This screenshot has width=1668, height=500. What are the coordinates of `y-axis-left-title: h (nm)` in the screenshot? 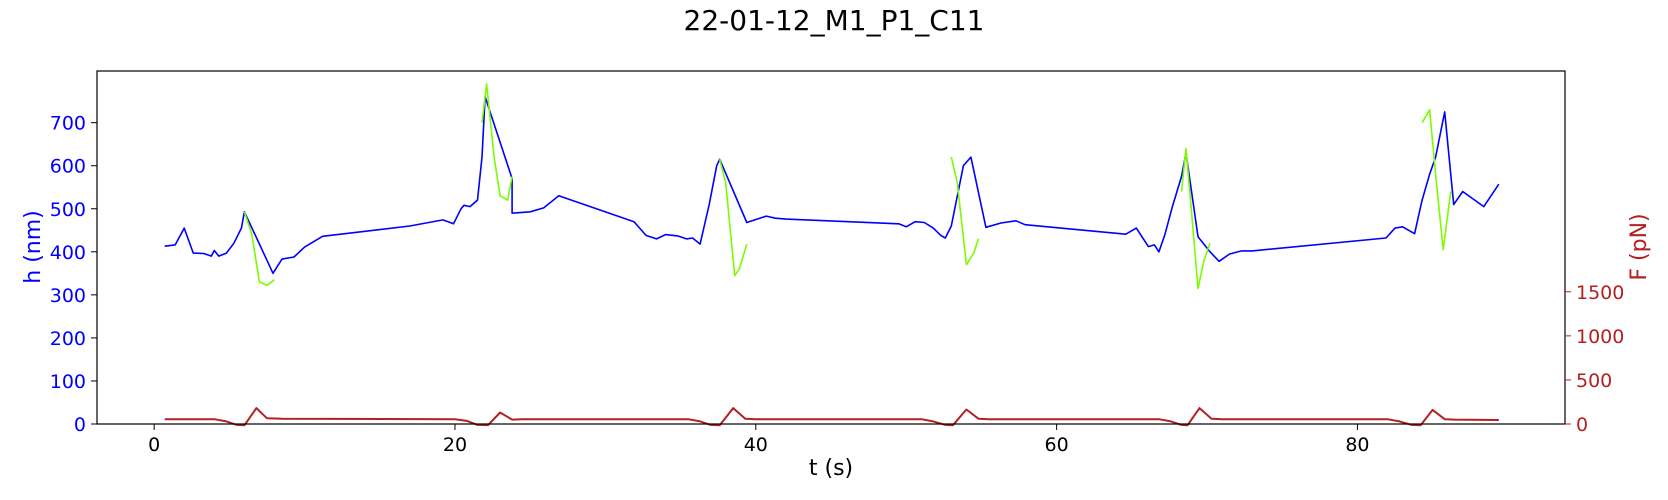 It's located at (33, 246).